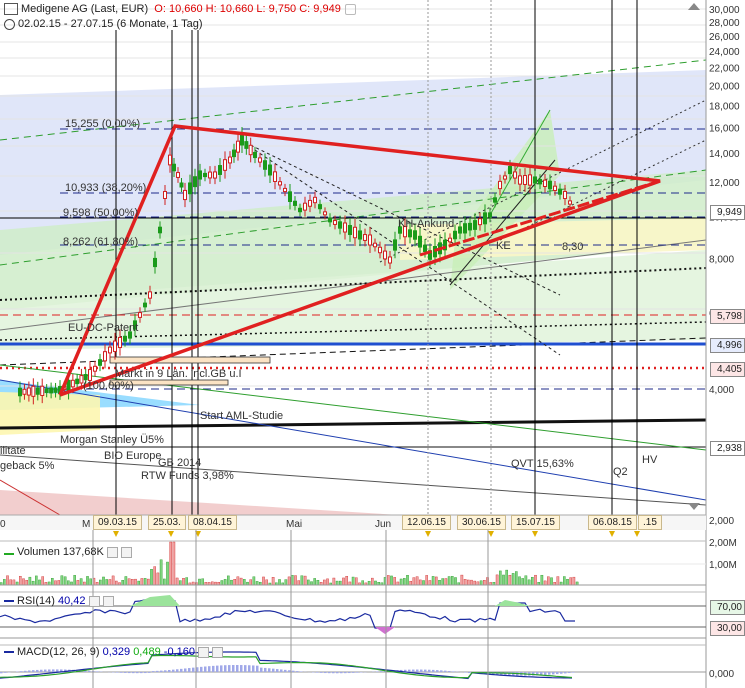 The width and height of the screenshot is (745, 688). I want to click on panel-options-icon, so click(112, 552).